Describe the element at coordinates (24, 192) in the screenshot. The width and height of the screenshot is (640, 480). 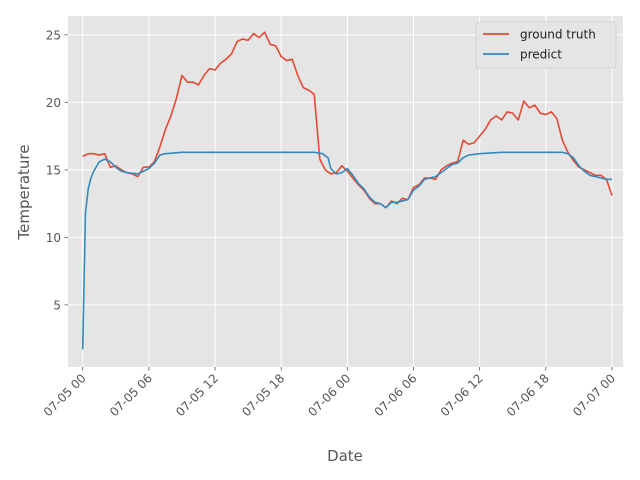
I see `y-axis-title: Temperature` at that location.